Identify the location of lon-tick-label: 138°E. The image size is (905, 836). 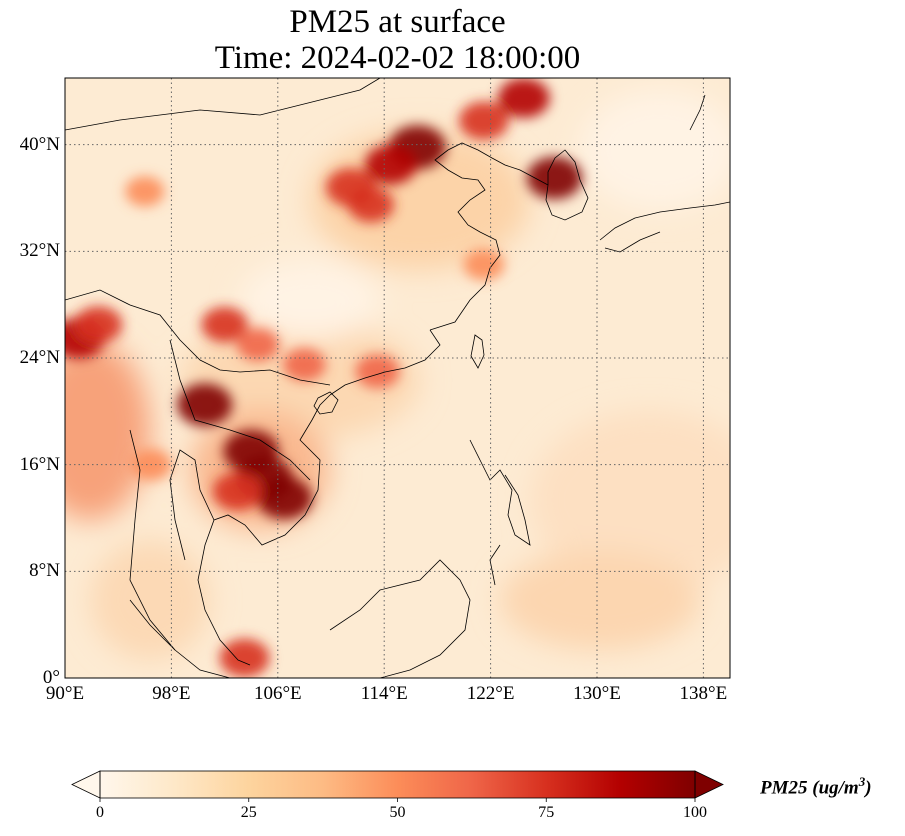
(703, 693).